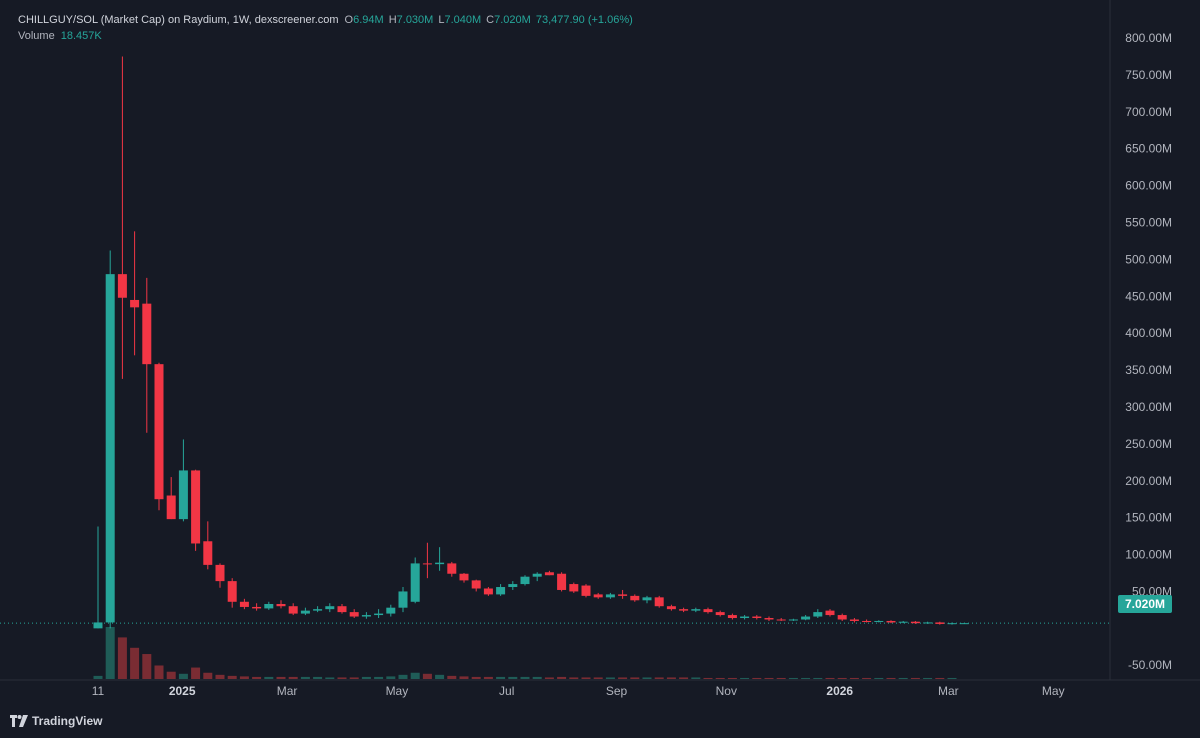 This screenshot has width=1200, height=738. What do you see at coordinates (19, 721) in the screenshot?
I see `tradingview-logo-icon` at bounding box center [19, 721].